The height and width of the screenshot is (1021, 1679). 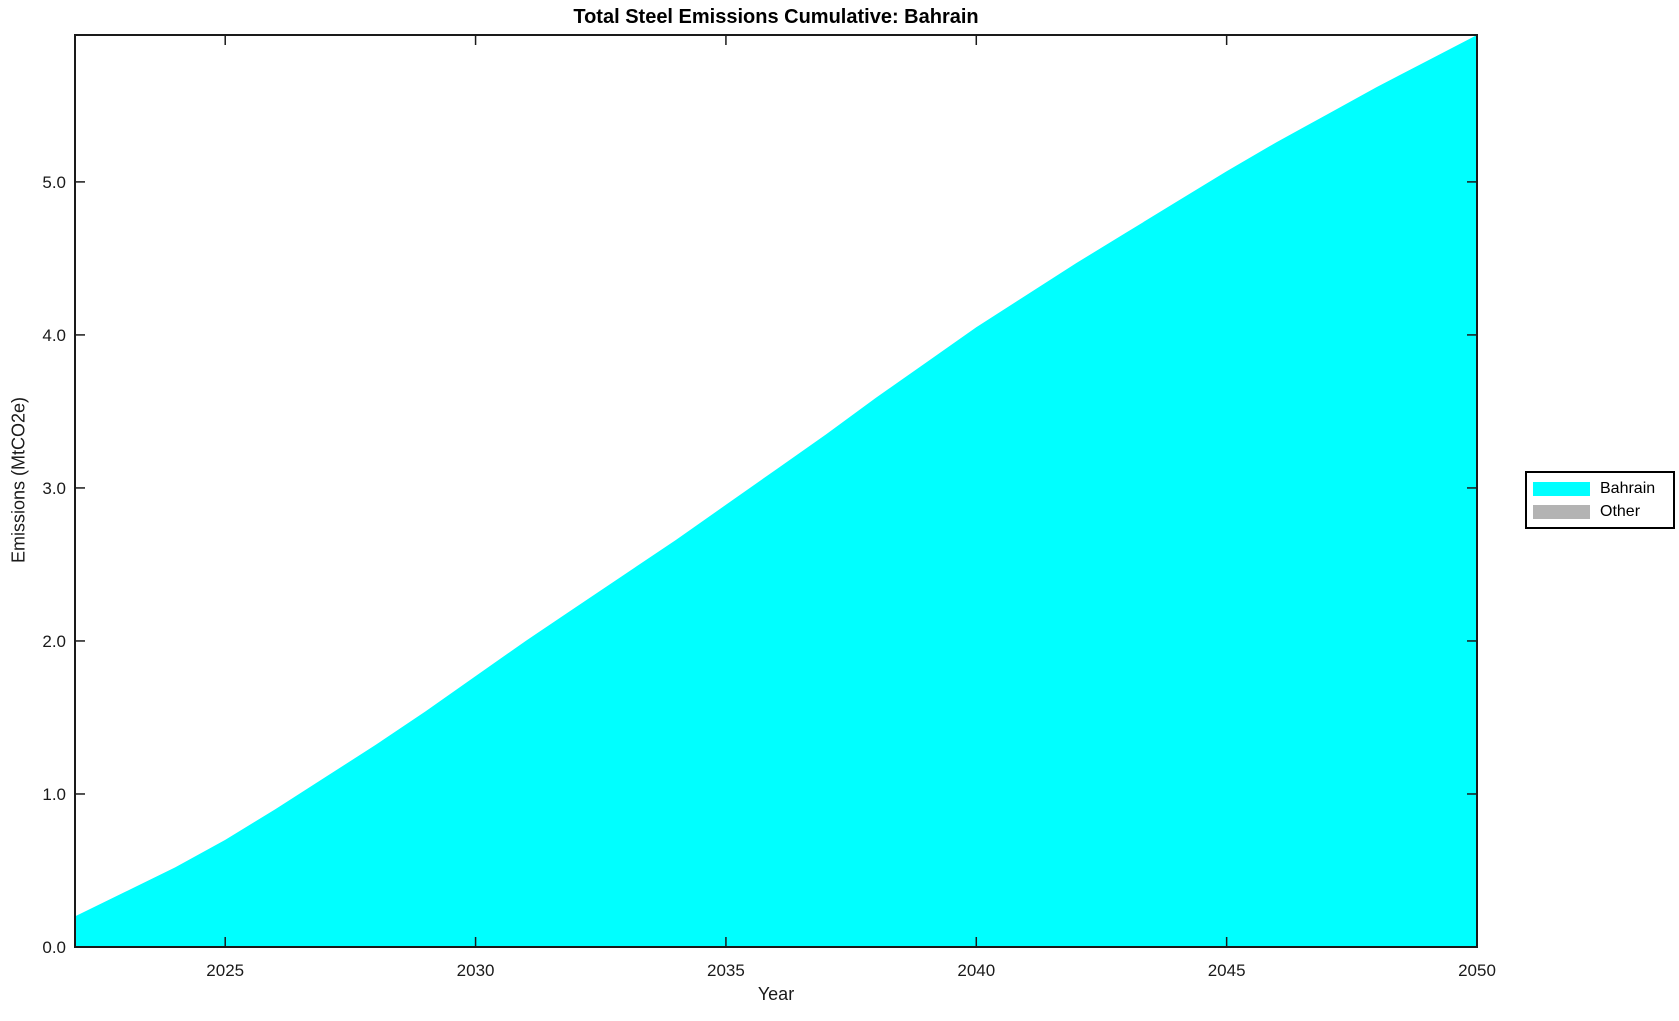 I want to click on x-tick-label: 2030, so click(x=476, y=970).